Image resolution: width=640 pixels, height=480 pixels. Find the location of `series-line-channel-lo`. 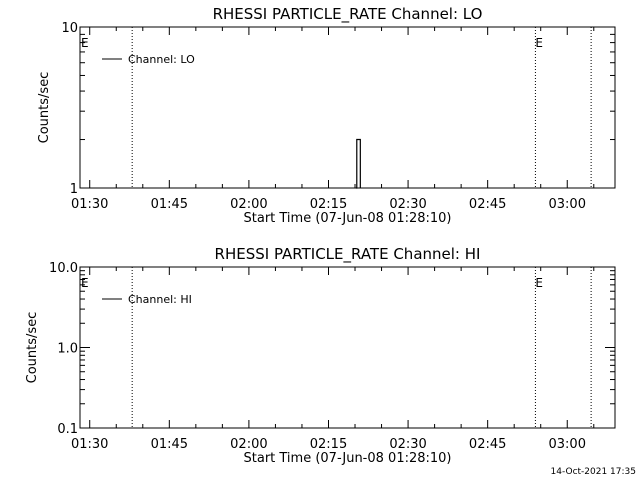

series-line-channel-lo is located at coordinates (358, 163).